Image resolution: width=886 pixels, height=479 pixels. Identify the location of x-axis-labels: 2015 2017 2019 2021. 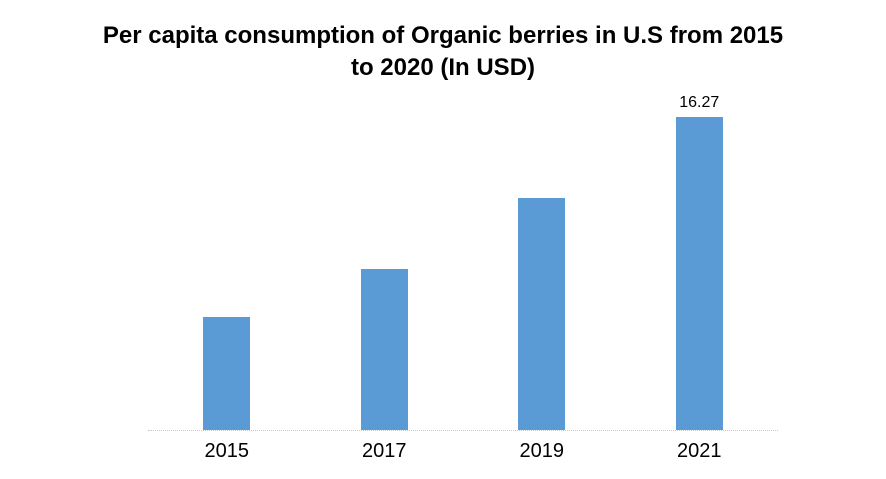
(463, 451).